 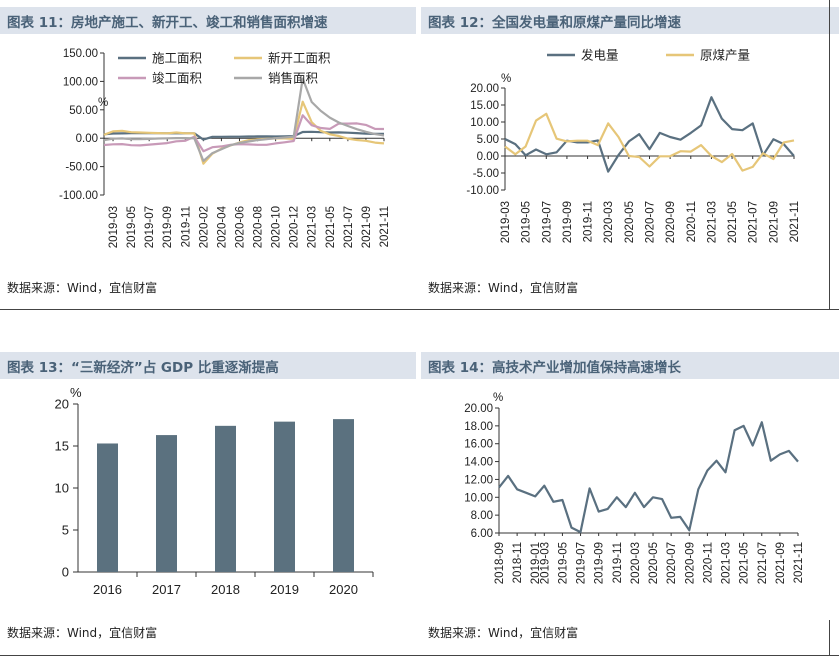 What do you see at coordinates (177, 59) in the screenshot?
I see `legend-label: 施工面积` at bounding box center [177, 59].